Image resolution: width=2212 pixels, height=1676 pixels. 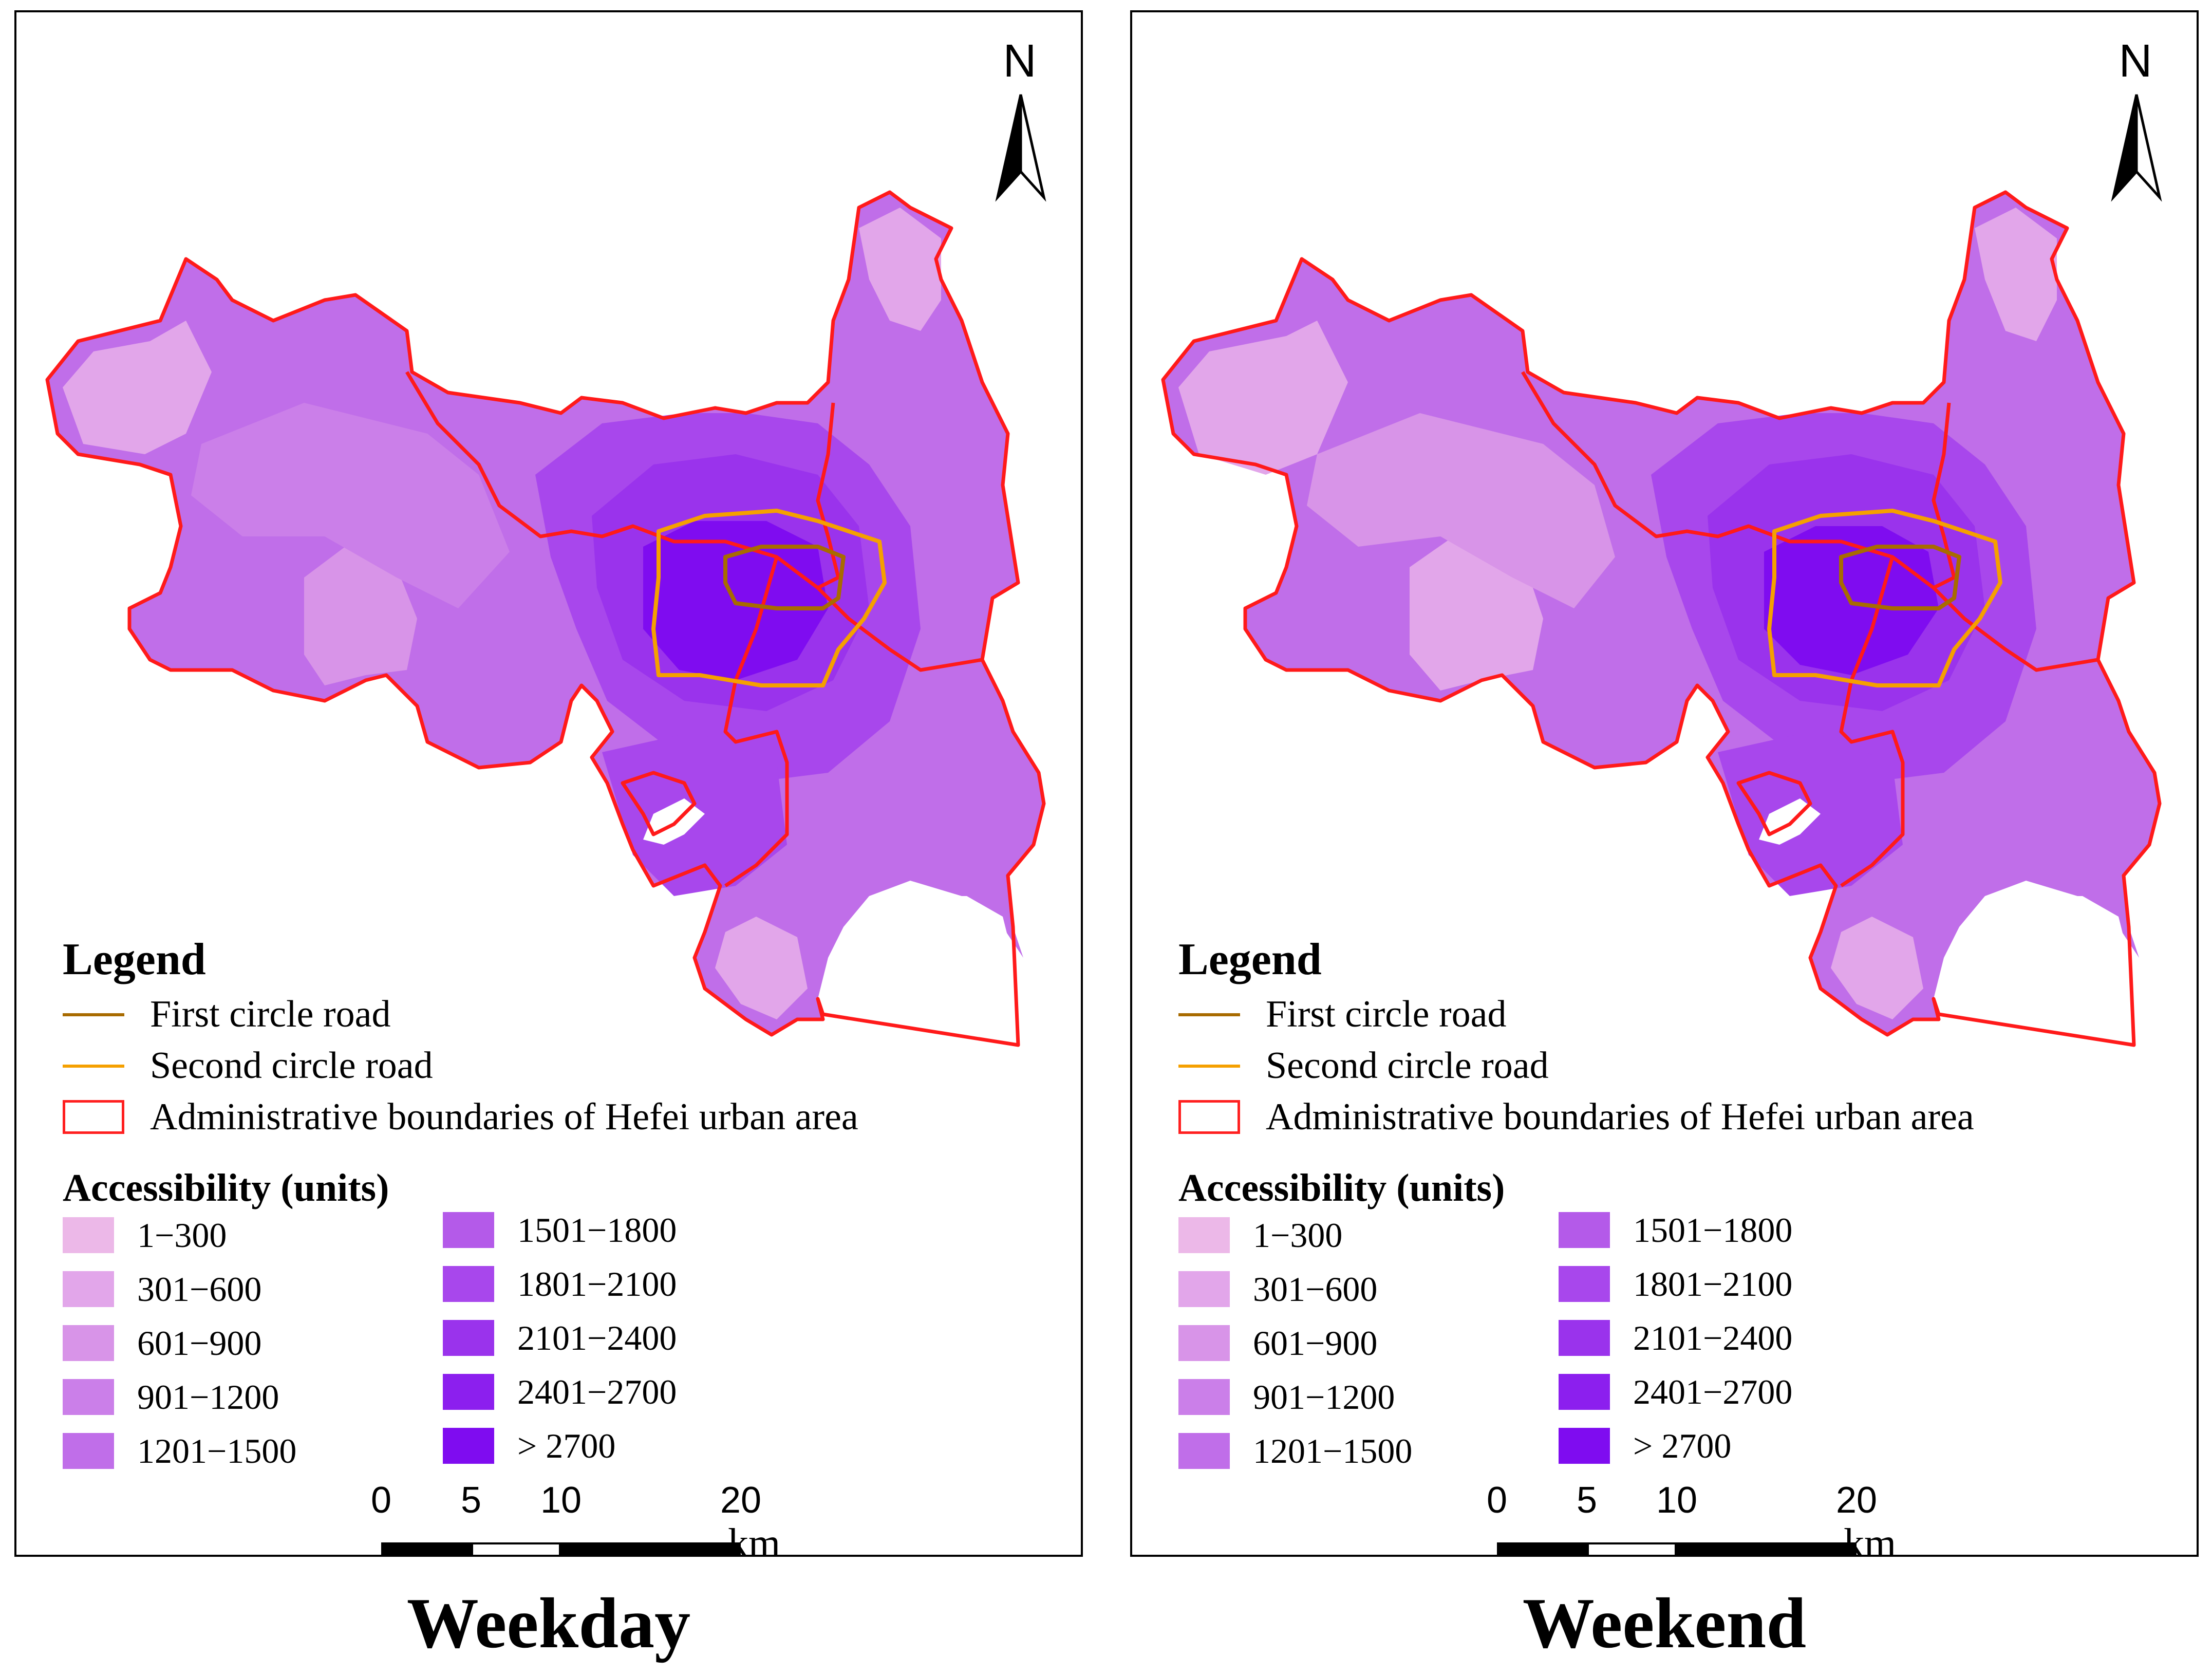 I want to click on class-label: 901−1200, so click(x=208, y=1397).